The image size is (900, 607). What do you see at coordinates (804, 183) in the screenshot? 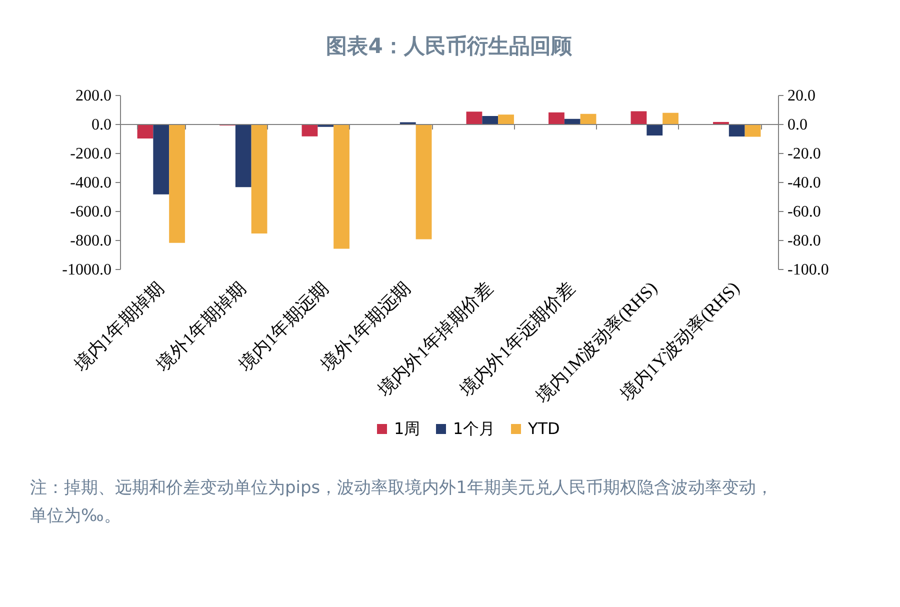
I see `y2-tick-label: -40.0` at bounding box center [804, 183].